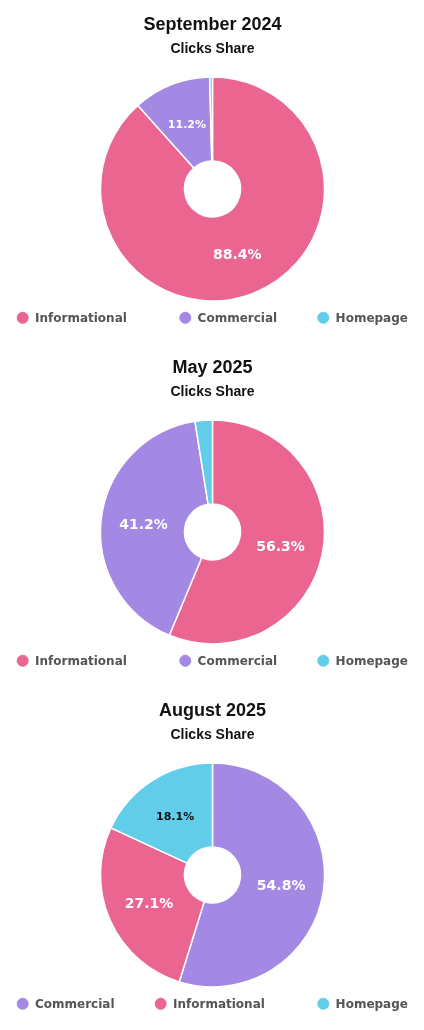 Image resolution: width=424 pixels, height=1030 pixels. What do you see at coordinates (149, 903) in the screenshot?
I see `data-label: 27.1%` at bounding box center [149, 903].